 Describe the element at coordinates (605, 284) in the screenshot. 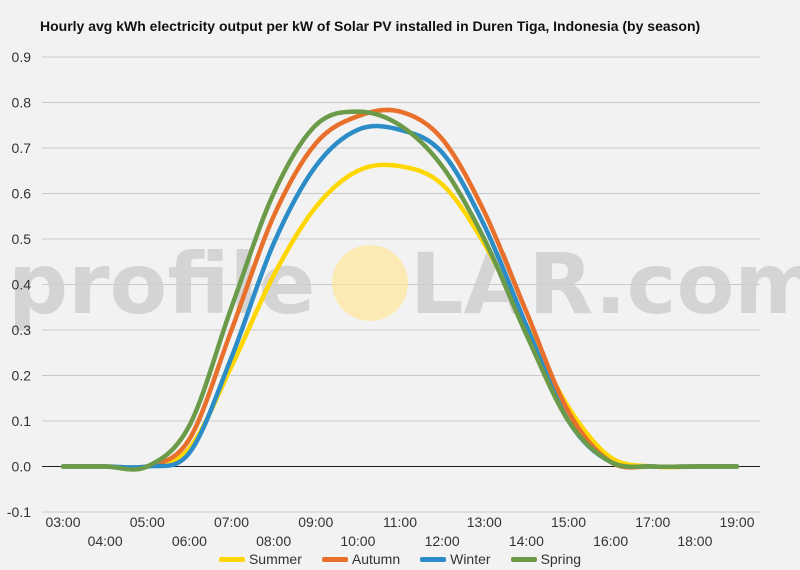

I see `watermark-text-right: LAR.com` at that location.